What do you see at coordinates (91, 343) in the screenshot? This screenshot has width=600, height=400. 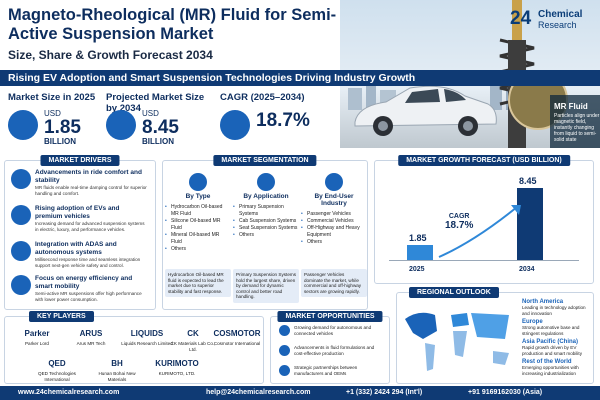 I see `player-name: Arus MR Tech` at bounding box center [91, 343].